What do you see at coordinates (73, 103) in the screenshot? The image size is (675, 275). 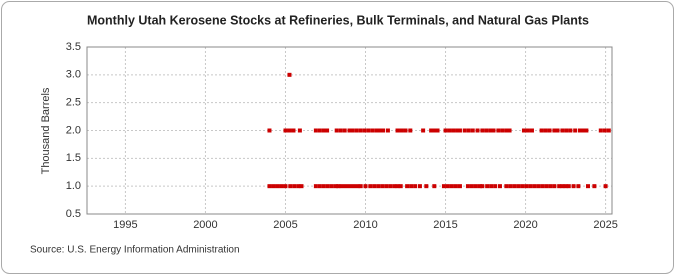 I see `y-tick-label: 2.5` at bounding box center [73, 103].